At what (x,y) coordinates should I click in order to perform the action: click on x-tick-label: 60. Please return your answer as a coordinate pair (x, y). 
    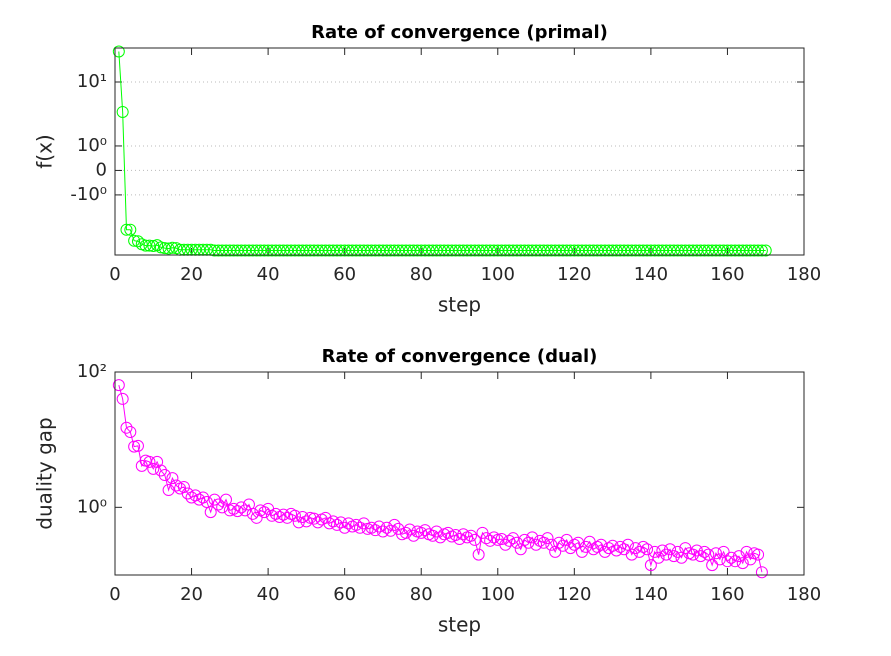
    Looking at the image, I should click on (344, 274).